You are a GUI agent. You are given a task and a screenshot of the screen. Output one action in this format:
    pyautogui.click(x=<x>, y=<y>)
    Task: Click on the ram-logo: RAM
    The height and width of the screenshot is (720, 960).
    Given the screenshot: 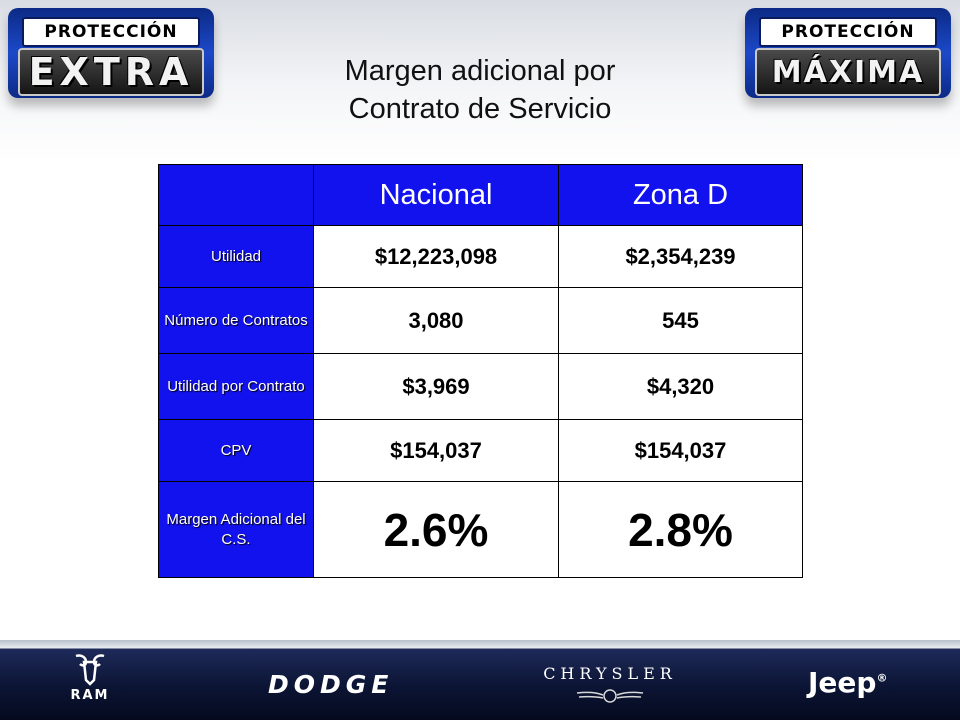 What is the action you would take?
    pyautogui.click(x=90, y=677)
    